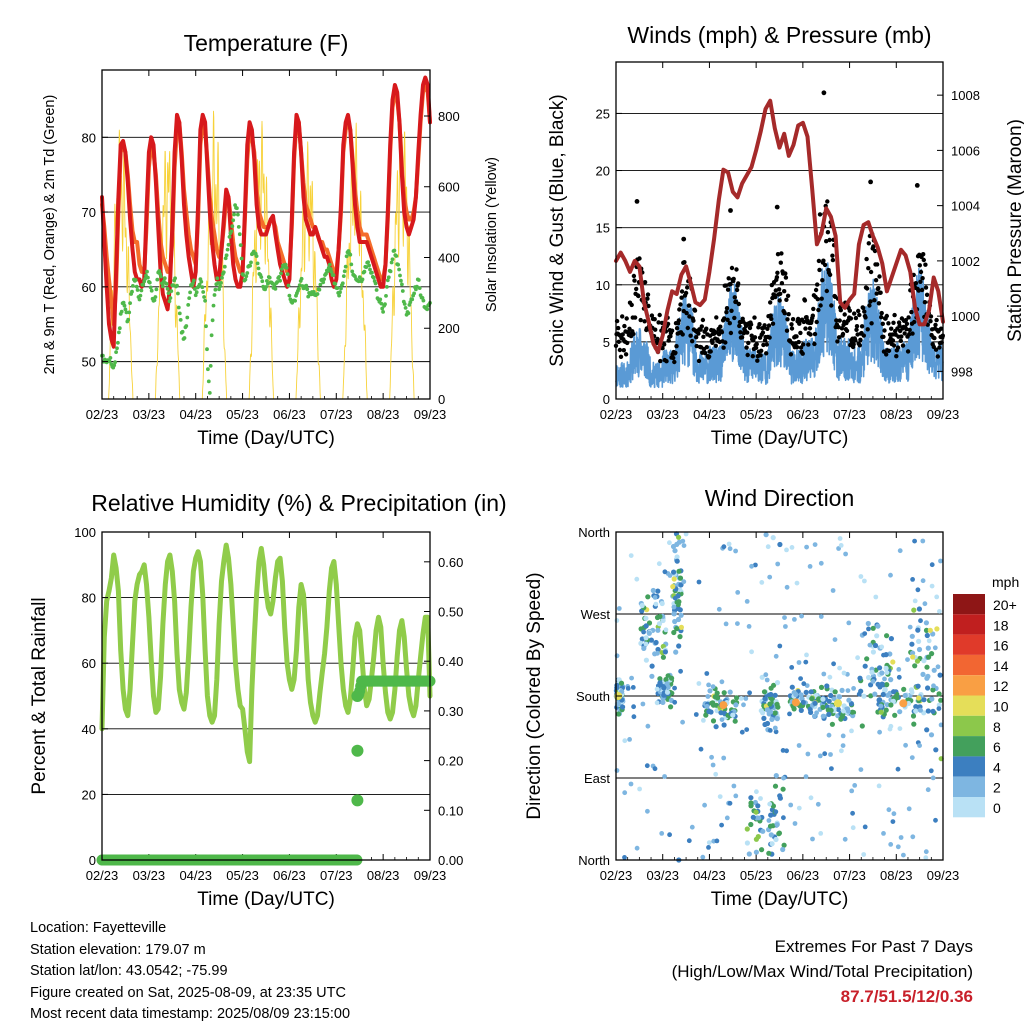 This screenshot has width=1024, height=1026. I want to click on legend-label: 2, so click(997, 788).